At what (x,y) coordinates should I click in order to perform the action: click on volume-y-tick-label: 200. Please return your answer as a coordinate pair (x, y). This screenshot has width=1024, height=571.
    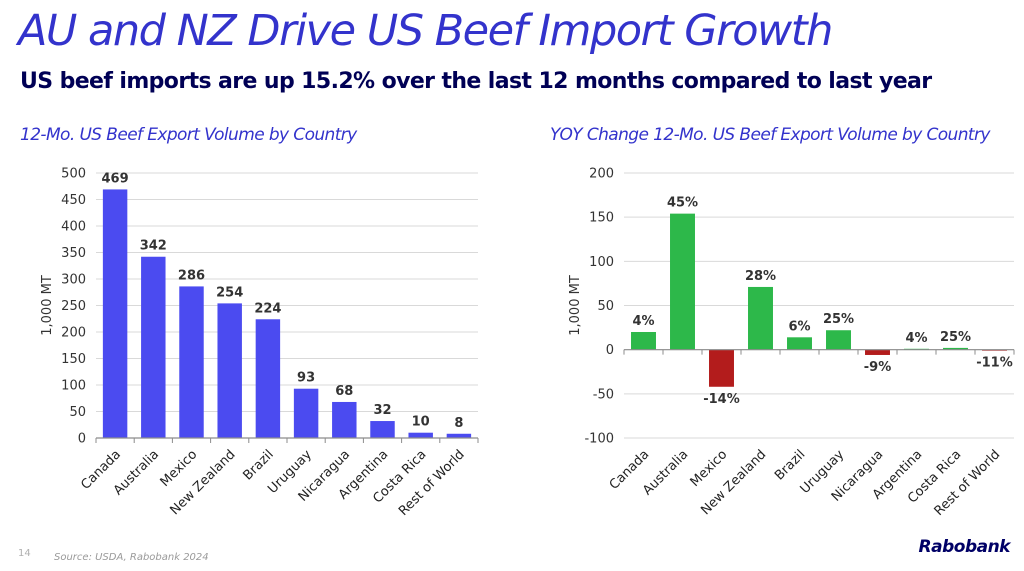
    Looking at the image, I should click on (73, 333).